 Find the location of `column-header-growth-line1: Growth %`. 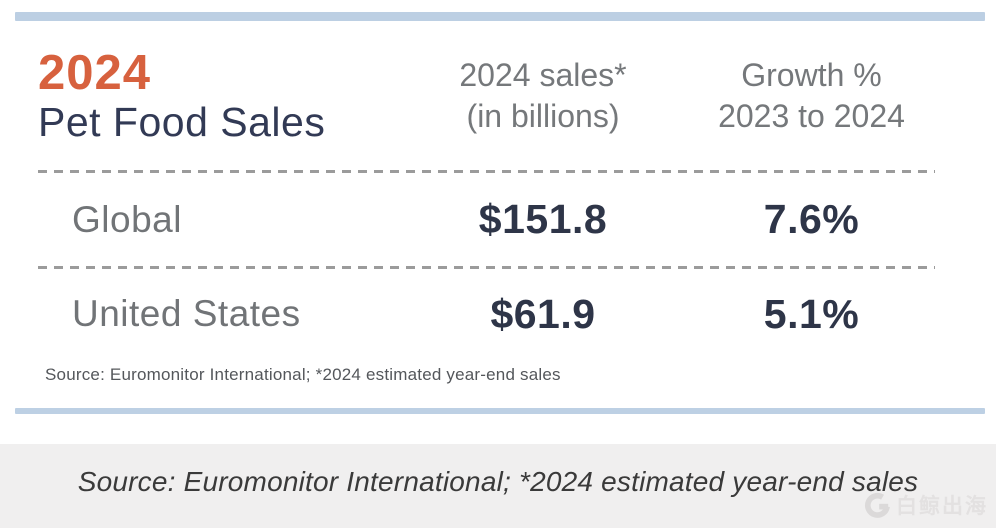

column-header-growth-line1: Growth % is located at coordinates (811, 75).